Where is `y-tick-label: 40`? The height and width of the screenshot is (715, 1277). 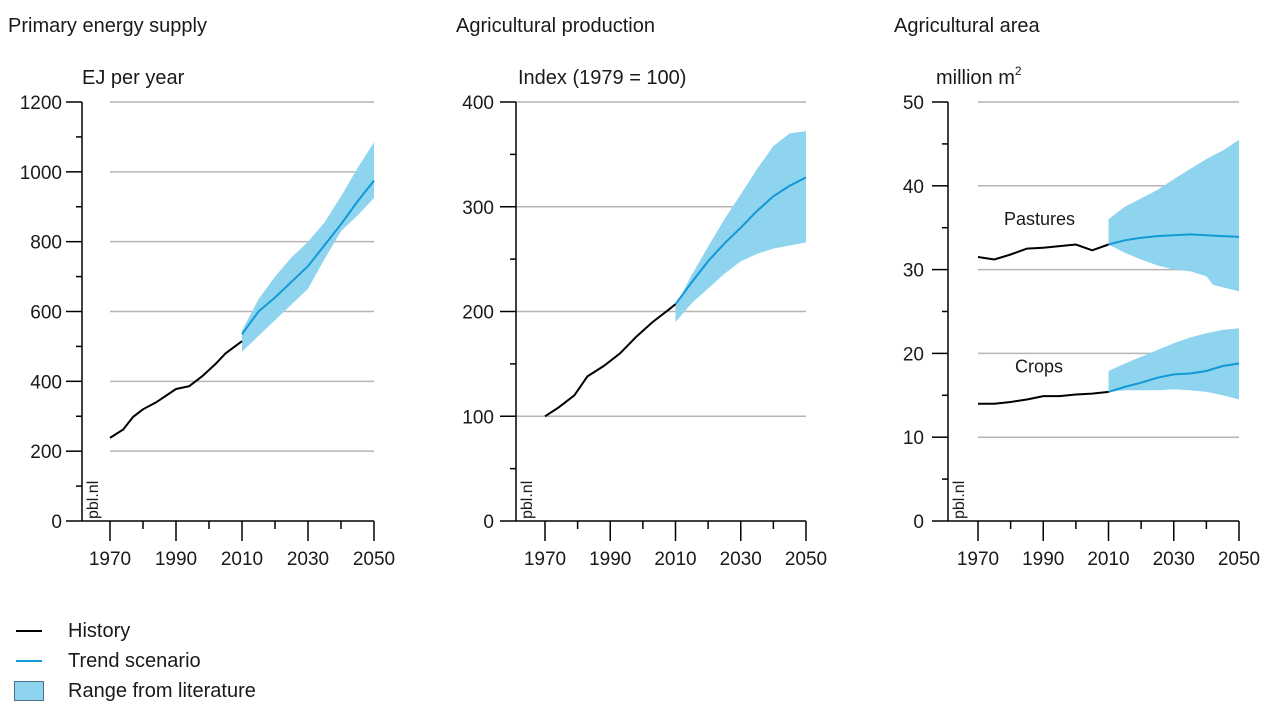 y-tick-label: 40 is located at coordinates (913, 187).